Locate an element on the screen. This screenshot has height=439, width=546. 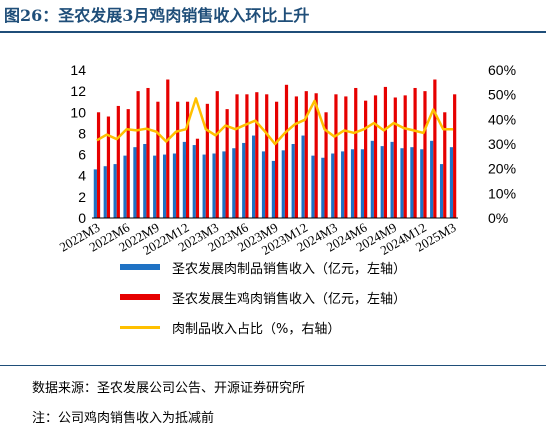
y-right-tick-label: 60% is located at coordinates (502, 70).